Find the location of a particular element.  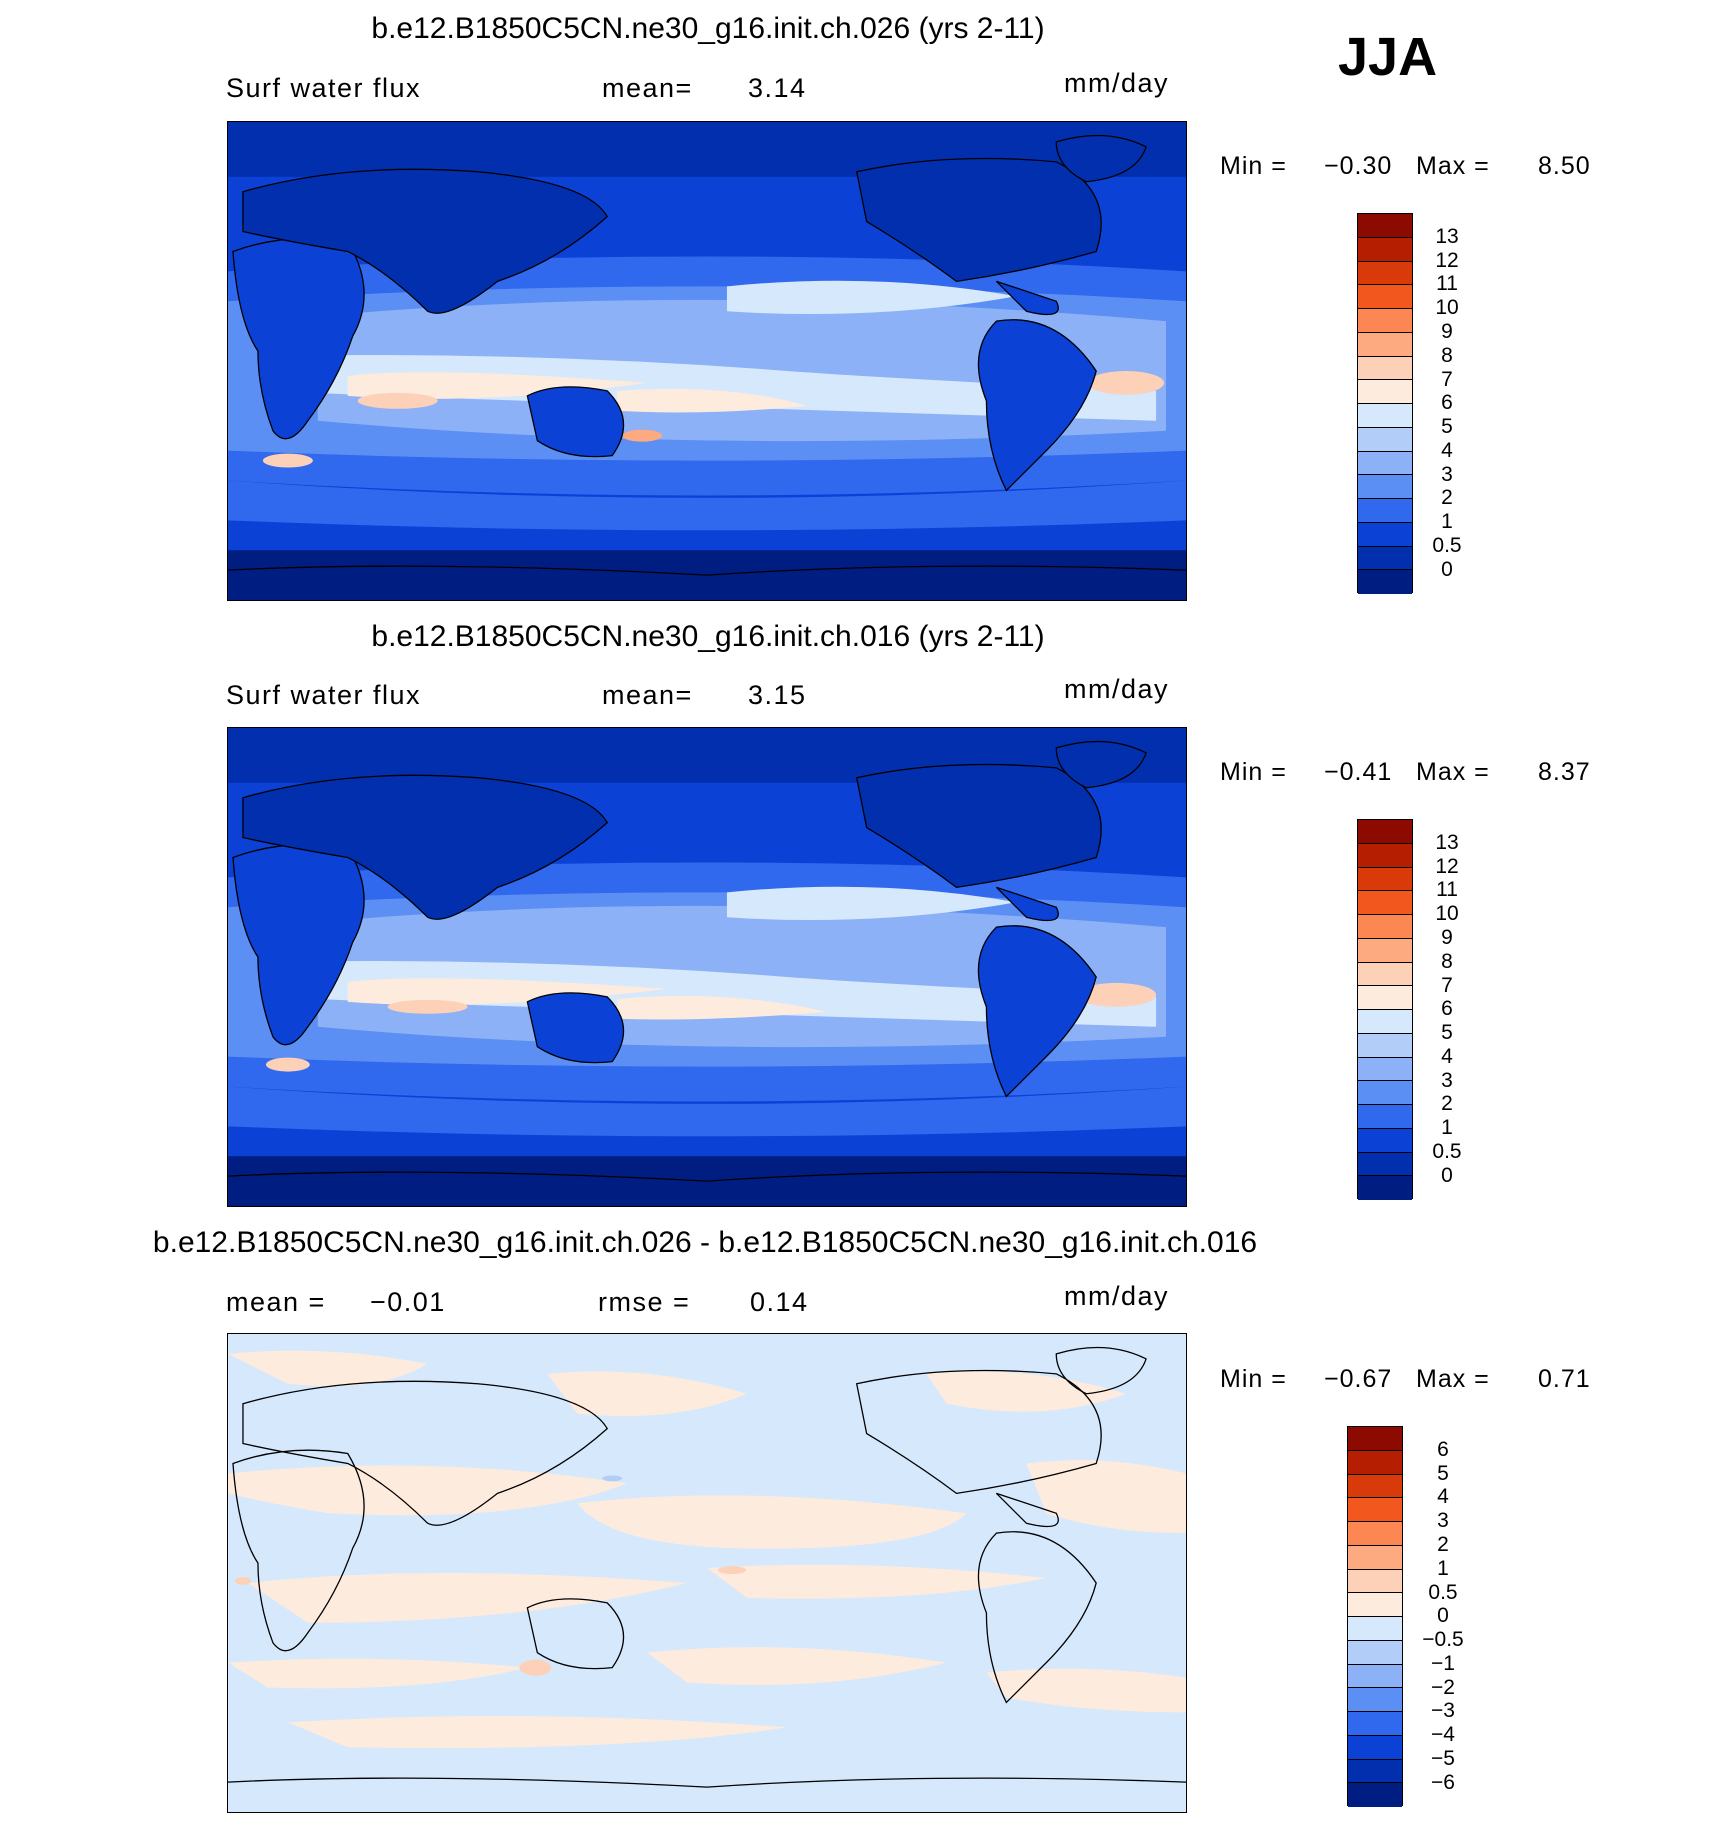

panel-1-colorbar is located at coordinates (1385, 403).